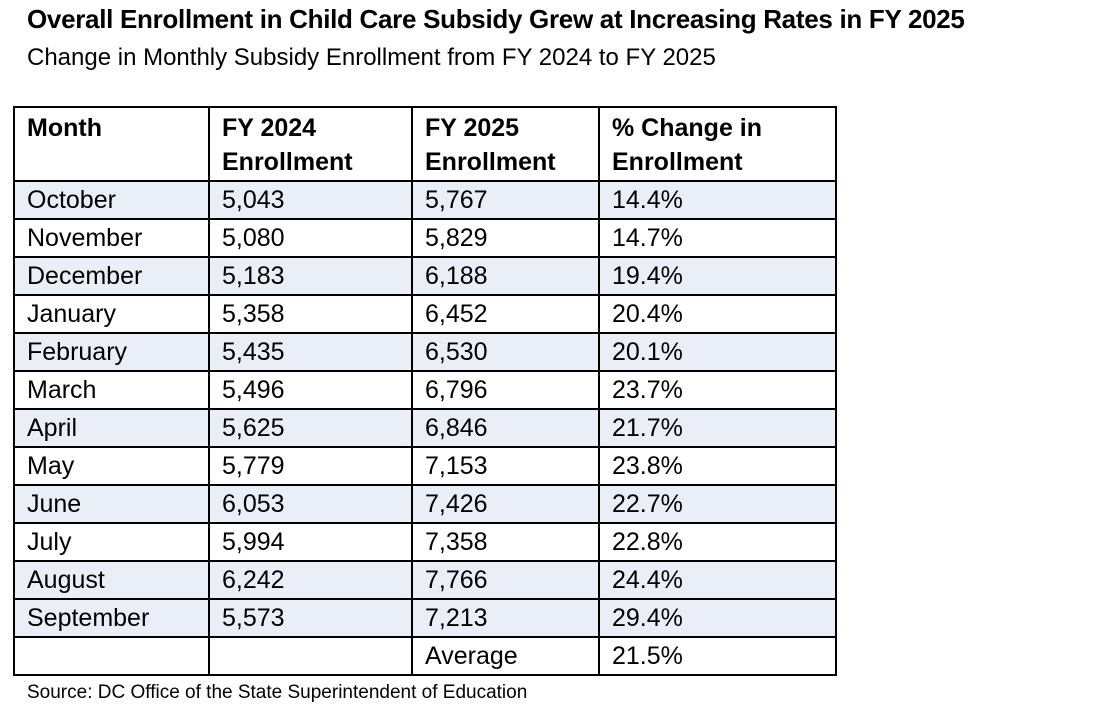 Image resolution: width=1094 pixels, height=718 pixels. I want to click on month-cell: December, so click(111, 276).